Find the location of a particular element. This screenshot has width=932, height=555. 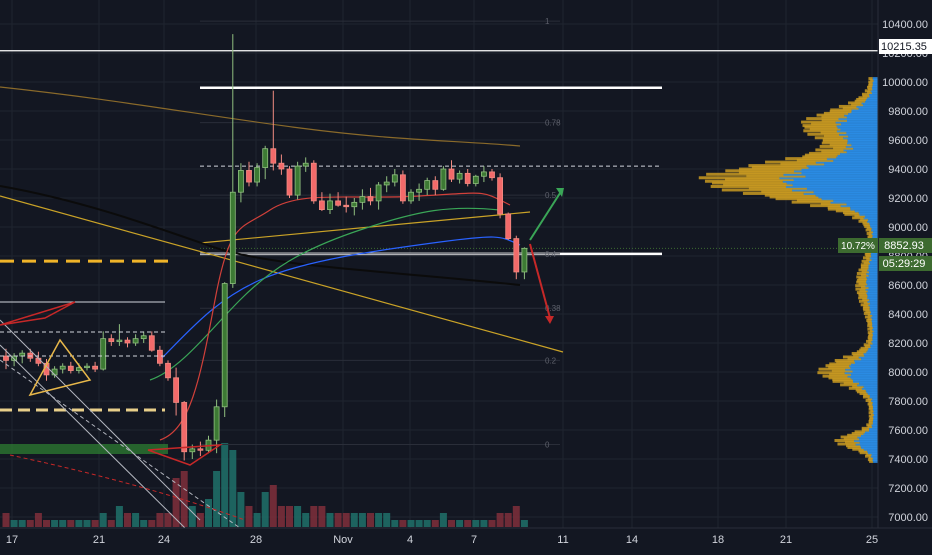

price-tick-label: 8200.00 is located at coordinates (908, 344).